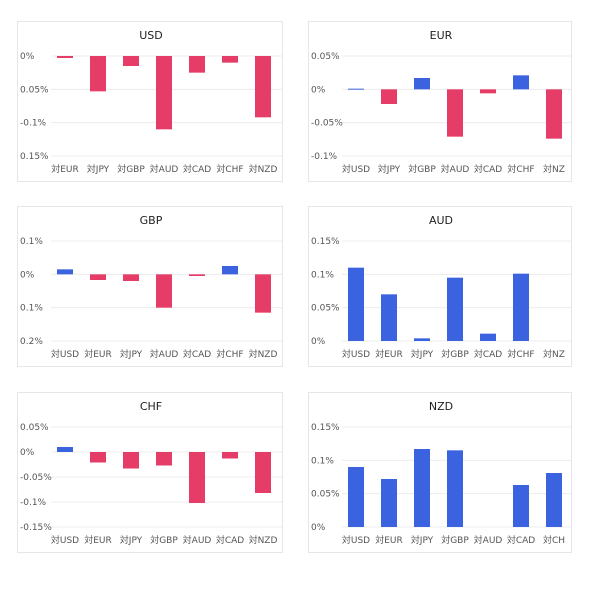 The image size is (589, 589). What do you see at coordinates (263, 169) in the screenshot?
I see `x-tick-label: 対NZD` at bounding box center [263, 169].